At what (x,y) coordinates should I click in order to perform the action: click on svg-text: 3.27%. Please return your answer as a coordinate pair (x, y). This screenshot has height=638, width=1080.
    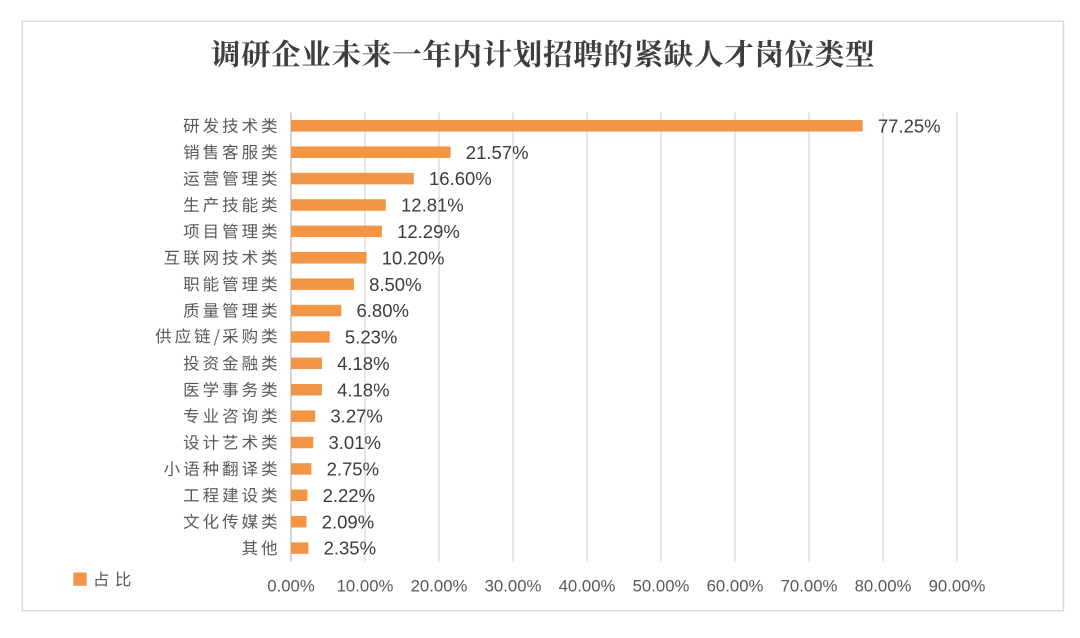
    Looking at the image, I should click on (356, 416).